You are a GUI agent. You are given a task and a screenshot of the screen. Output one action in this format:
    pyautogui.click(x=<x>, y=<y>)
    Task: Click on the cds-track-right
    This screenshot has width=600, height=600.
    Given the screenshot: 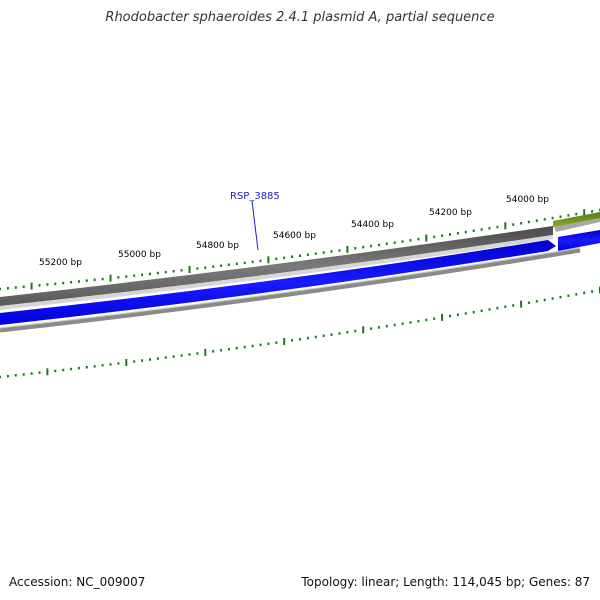 What is the action you would take?
    pyautogui.click(x=579, y=240)
    